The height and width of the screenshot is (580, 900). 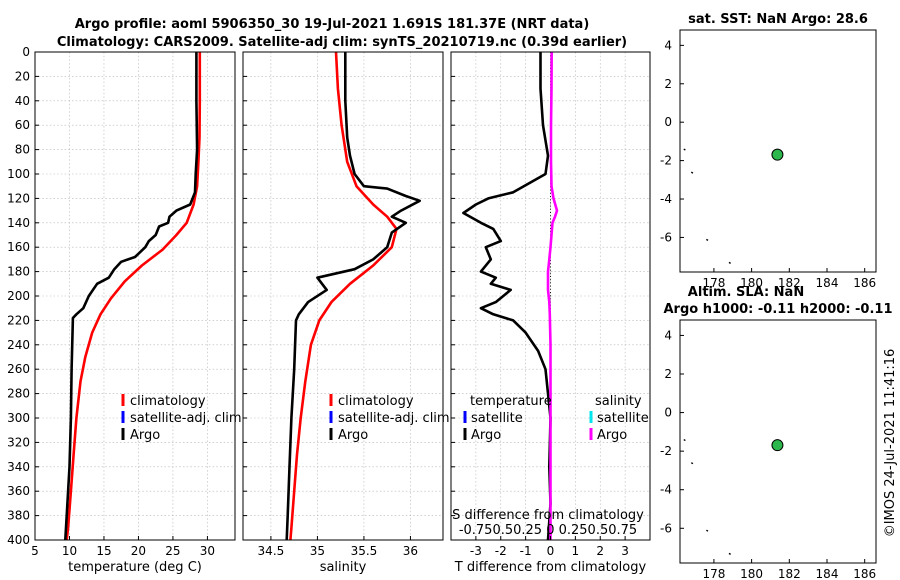 What do you see at coordinates (612, 435) in the screenshot?
I see `diff-legend-s-label: Argo` at bounding box center [612, 435].